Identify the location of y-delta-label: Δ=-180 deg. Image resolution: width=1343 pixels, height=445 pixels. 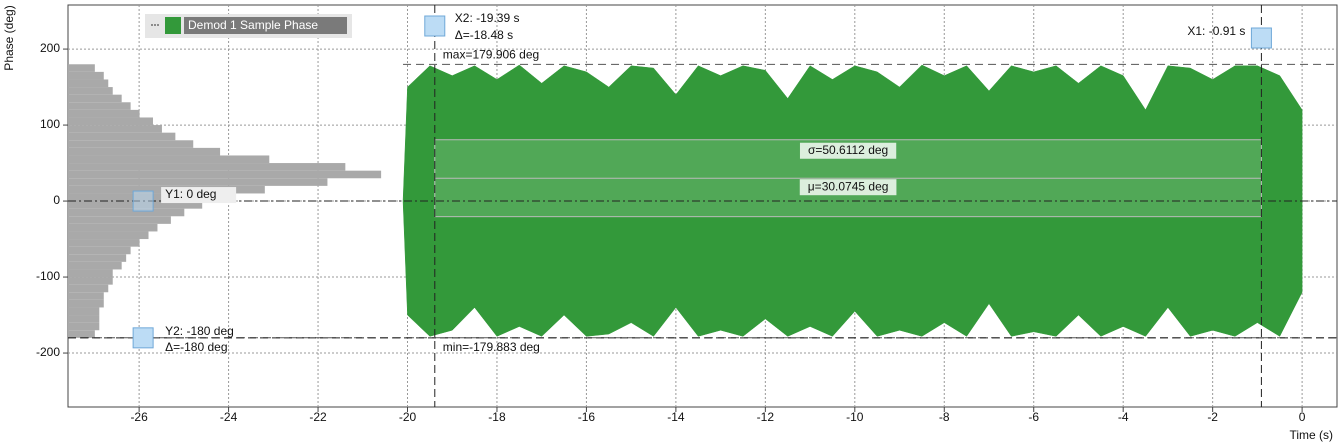
(196, 347).